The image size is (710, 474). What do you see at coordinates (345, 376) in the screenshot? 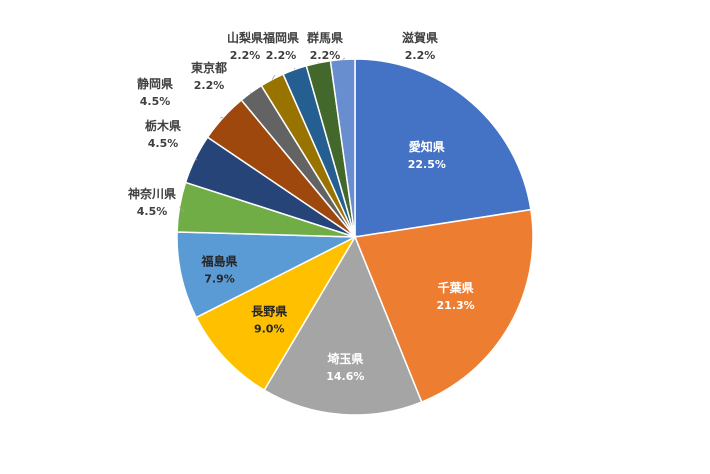
I see `slice-label-percent: 14.6%` at bounding box center [345, 376].